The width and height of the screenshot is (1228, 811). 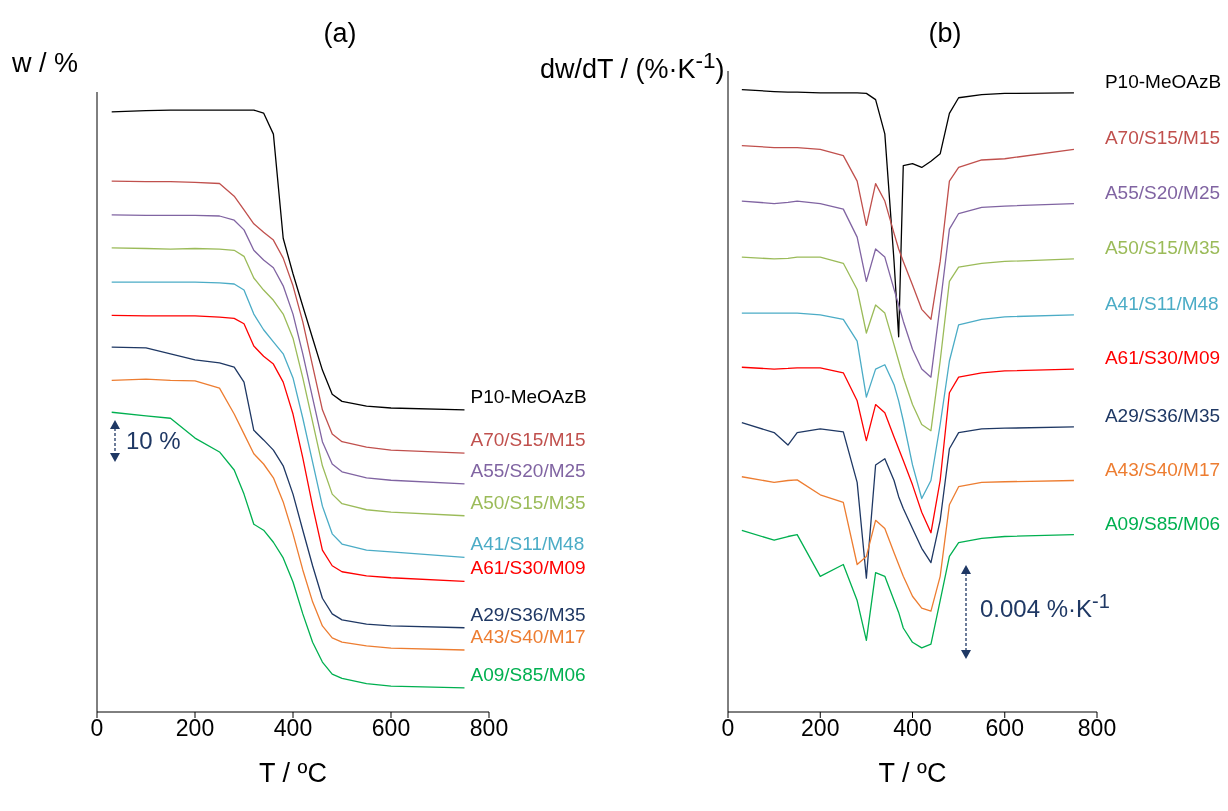 What do you see at coordinates (1045, 606) in the screenshot?
I see `annotation: 0.004 %·K$^{-1}$` at bounding box center [1045, 606].